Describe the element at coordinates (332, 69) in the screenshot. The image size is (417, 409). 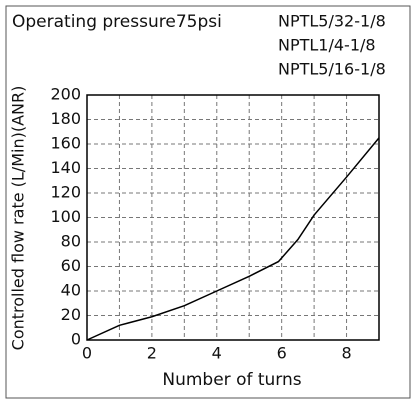
I see `annotation: NPTL5/16-1/8` at that location.